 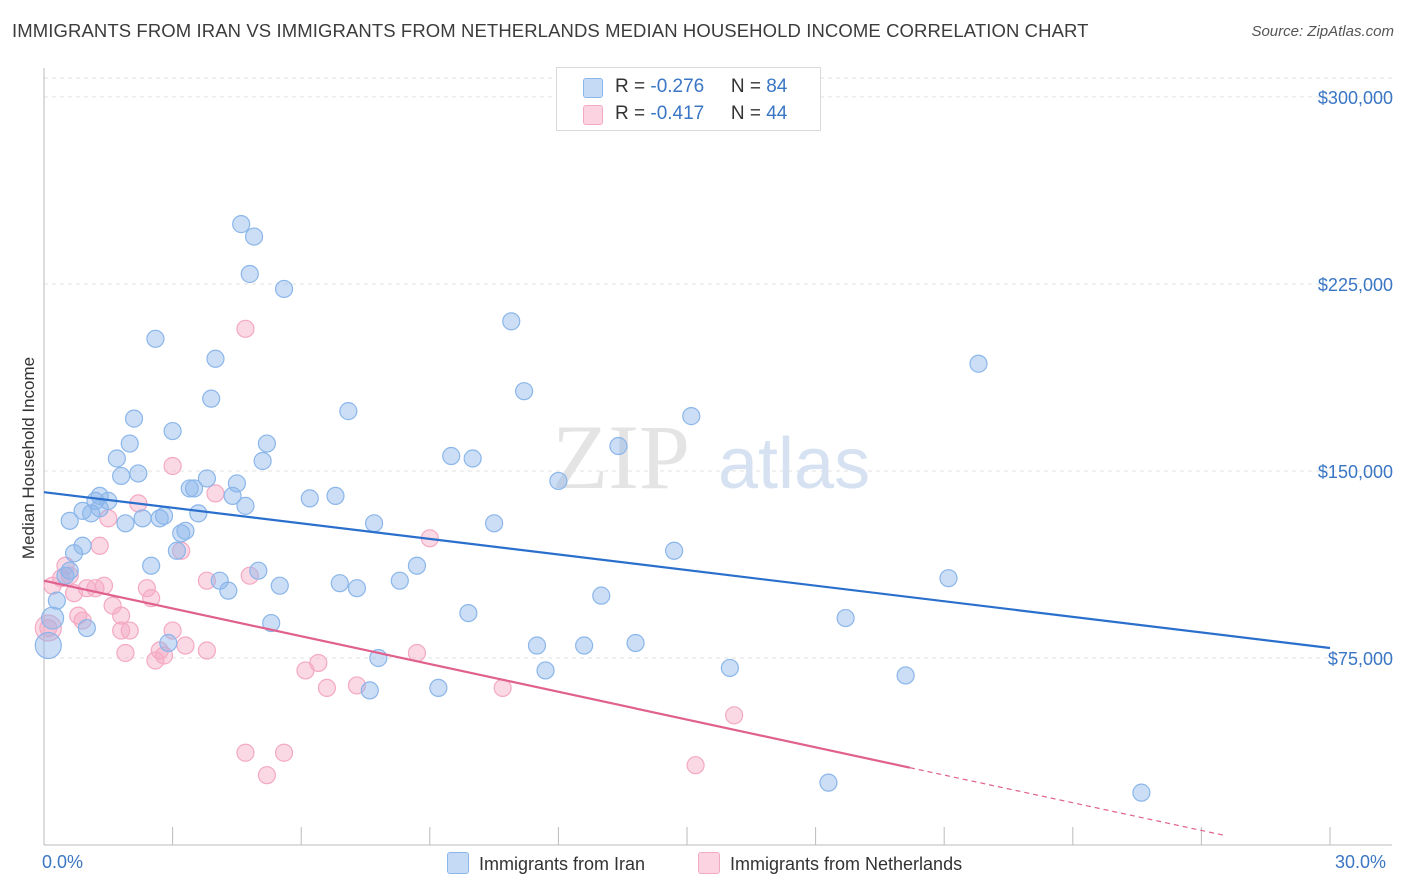 What do you see at coordinates (458, 863) in the screenshot?
I see `bottom-swatch-iran` at bounding box center [458, 863].